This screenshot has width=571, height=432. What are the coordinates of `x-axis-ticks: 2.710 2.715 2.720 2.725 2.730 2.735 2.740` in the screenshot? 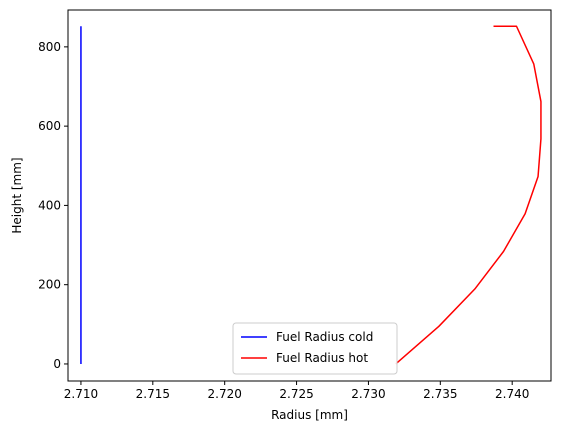 It's located at (296, 391).